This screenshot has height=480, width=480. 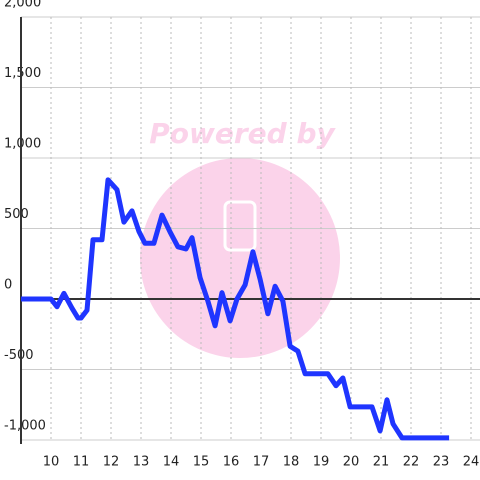 I want to click on x-tick-label: 10, so click(x=51, y=462).